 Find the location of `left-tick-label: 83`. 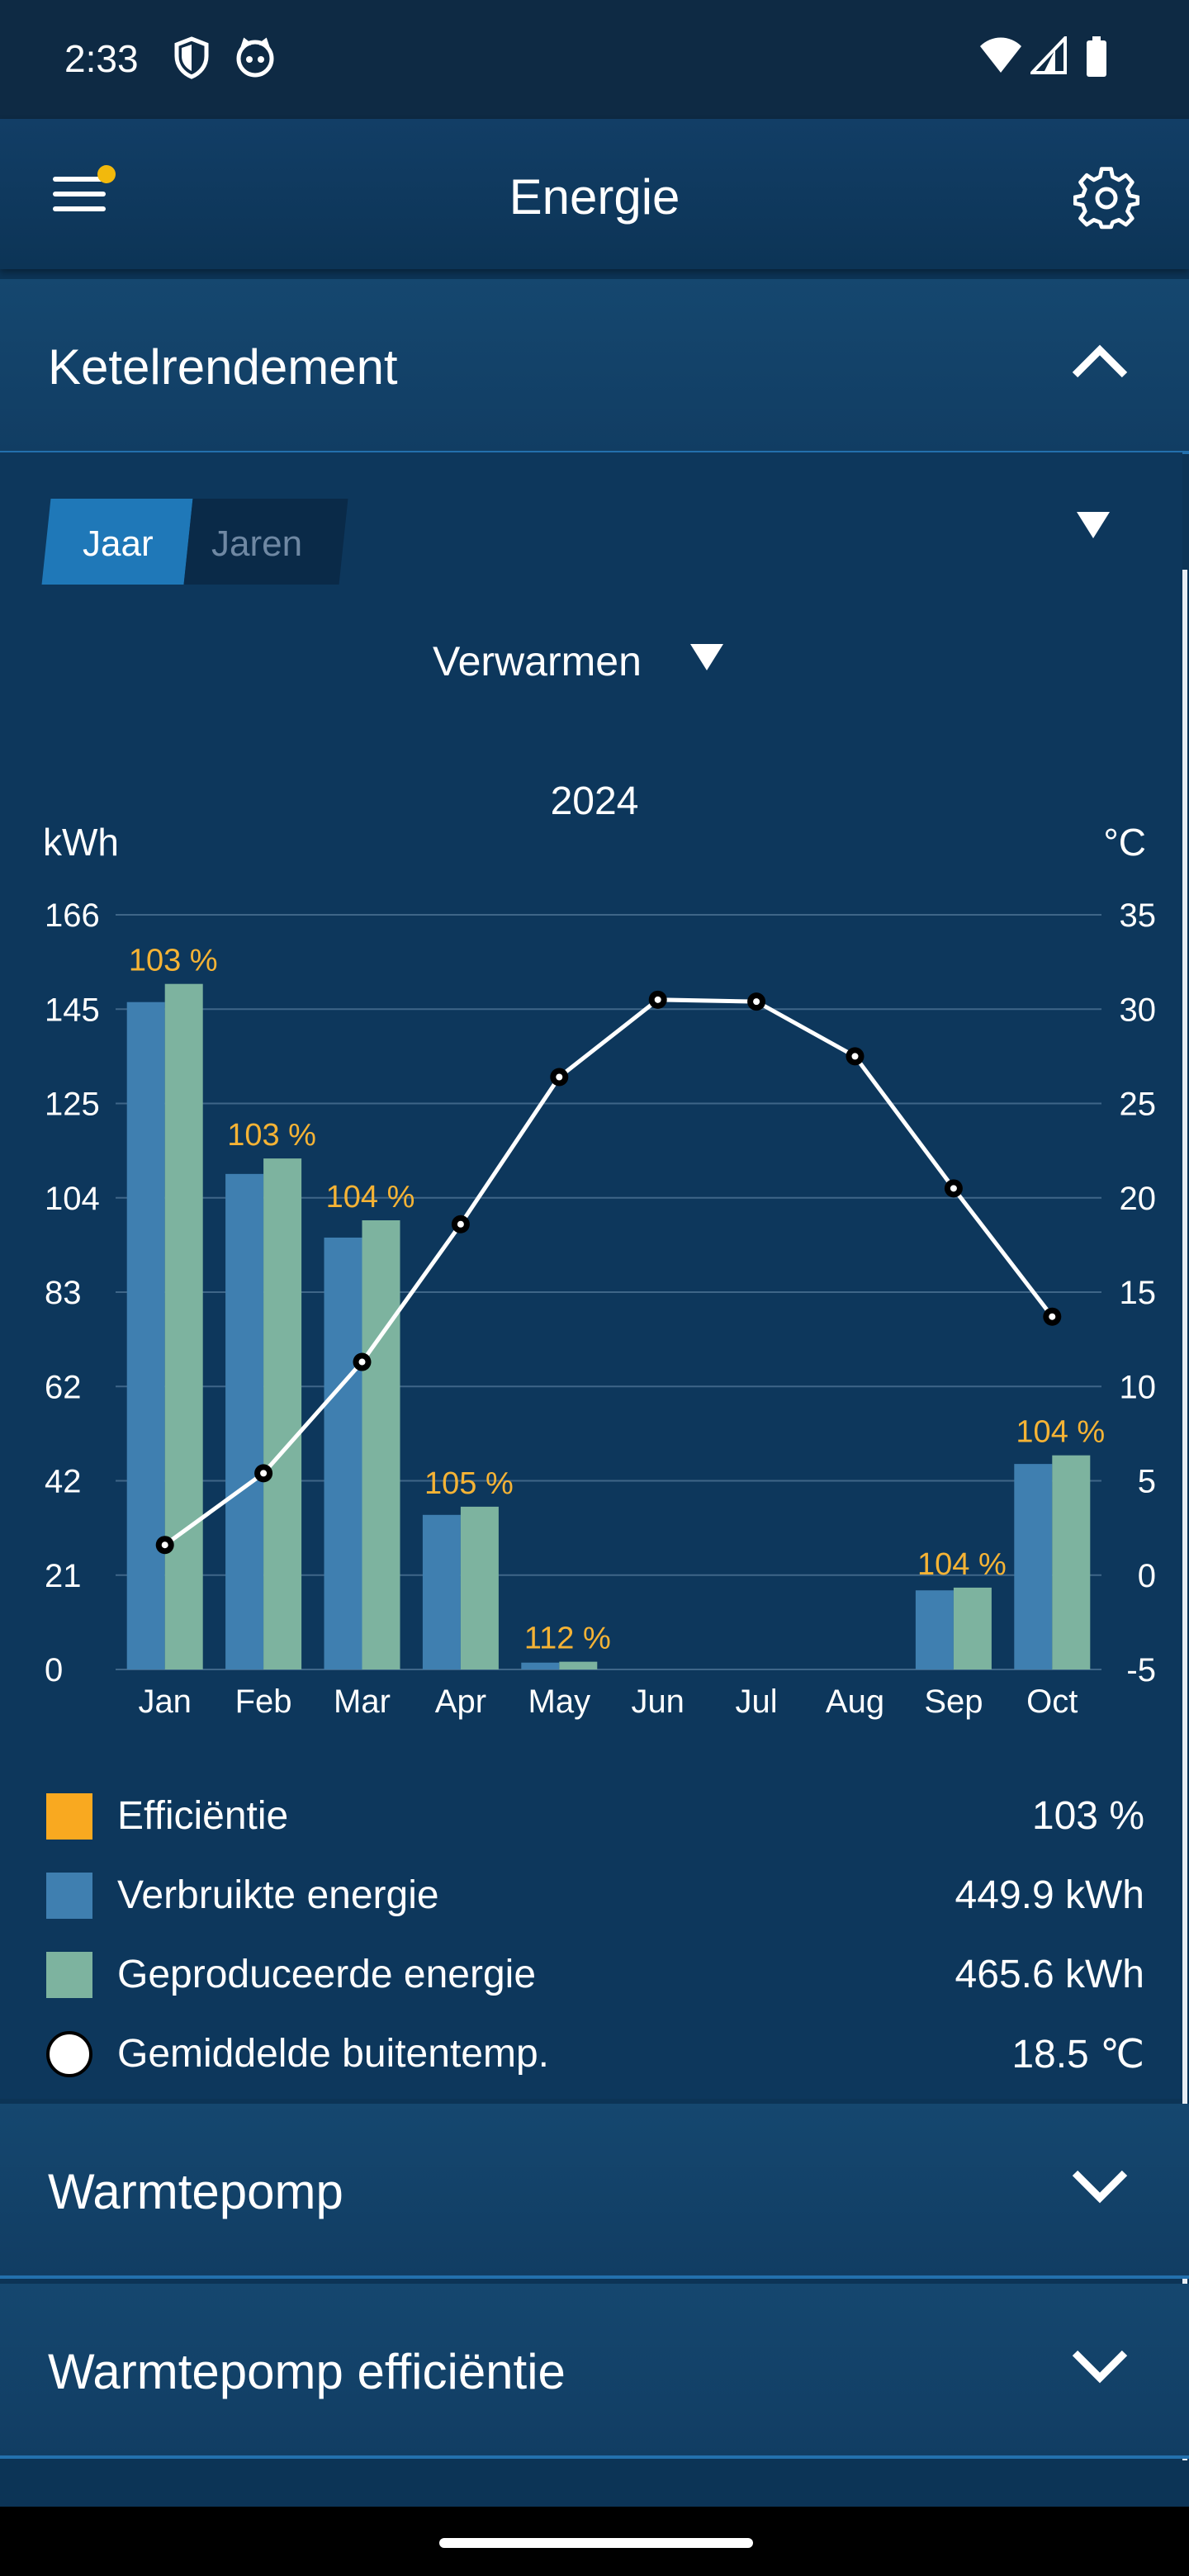

left-tick-label: 83 is located at coordinates (63, 1293).